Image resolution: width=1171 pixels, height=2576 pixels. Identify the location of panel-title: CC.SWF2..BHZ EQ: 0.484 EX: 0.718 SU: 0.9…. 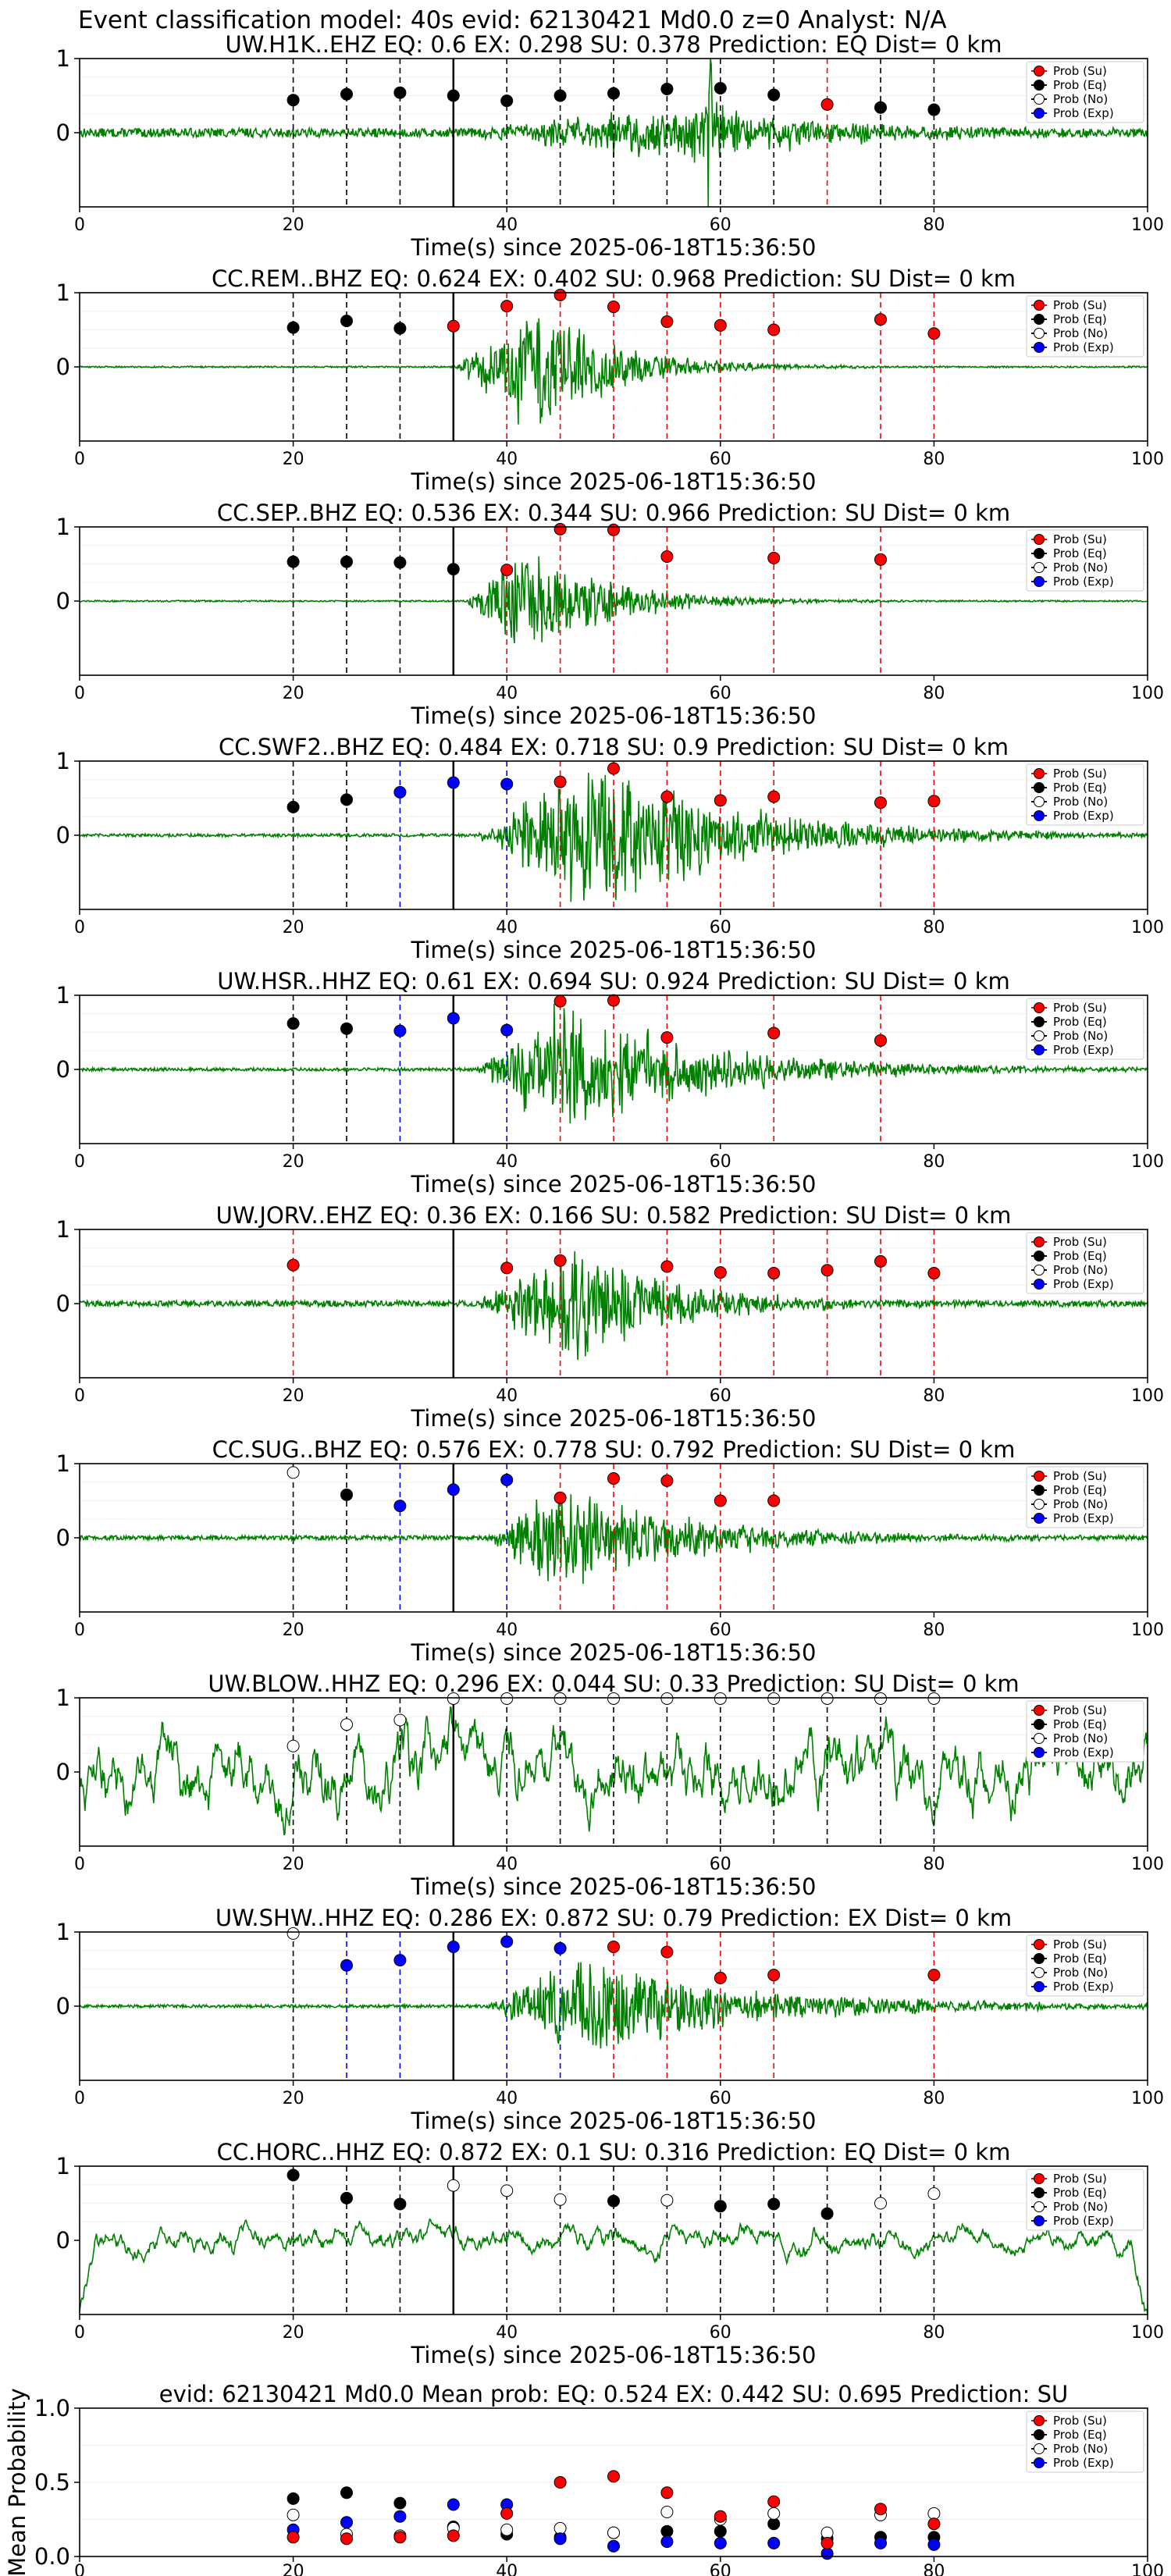
(614, 747).